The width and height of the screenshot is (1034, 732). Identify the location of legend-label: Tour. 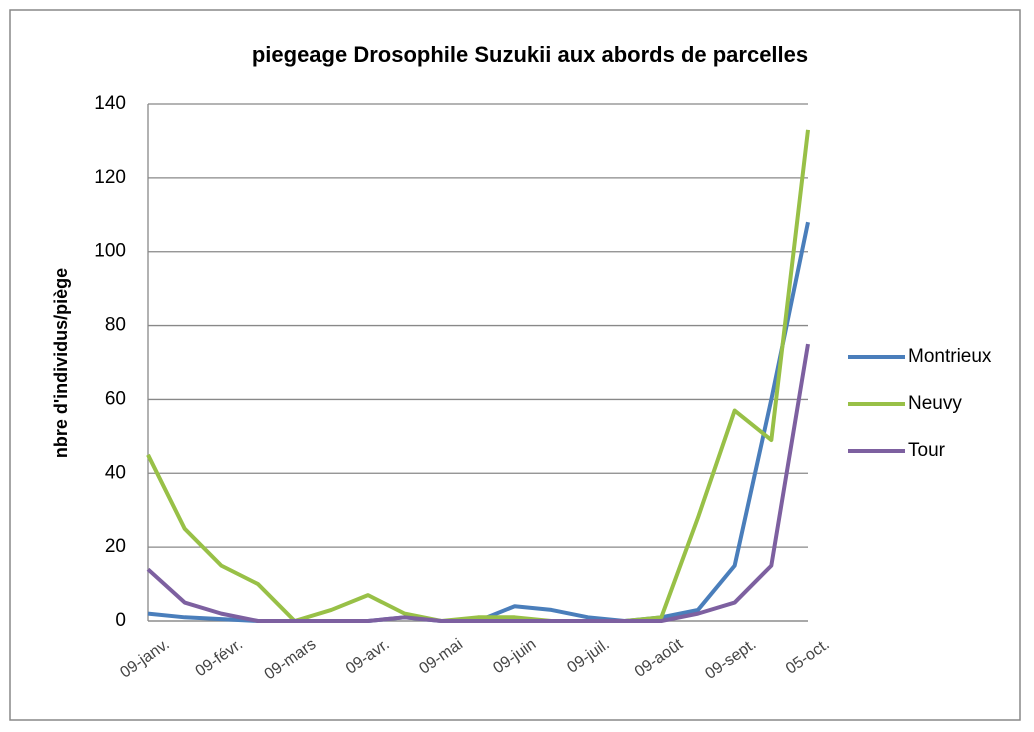
(927, 450).